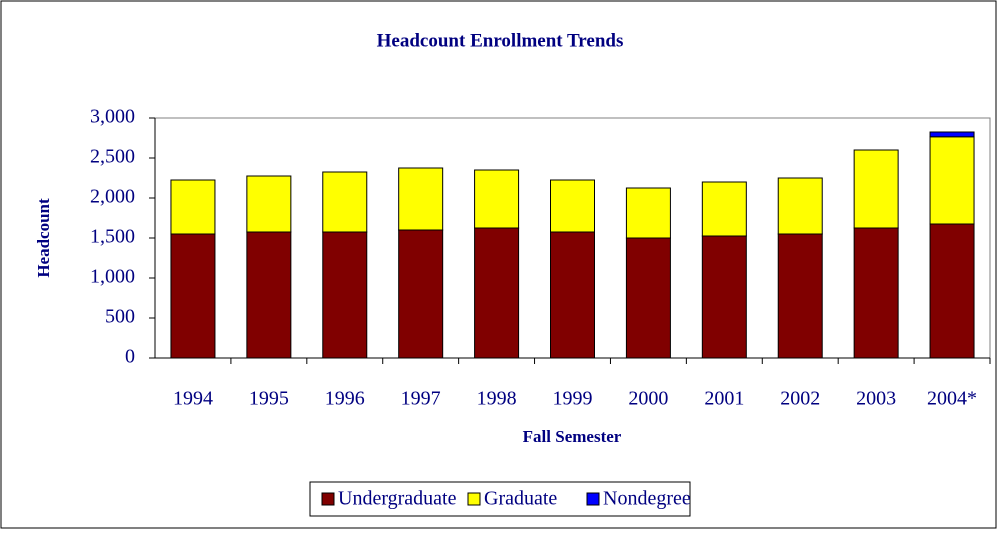  Describe the element at coordinates (647, 499) in the screenshot. I see `legend-label: Nondegree` at that location.